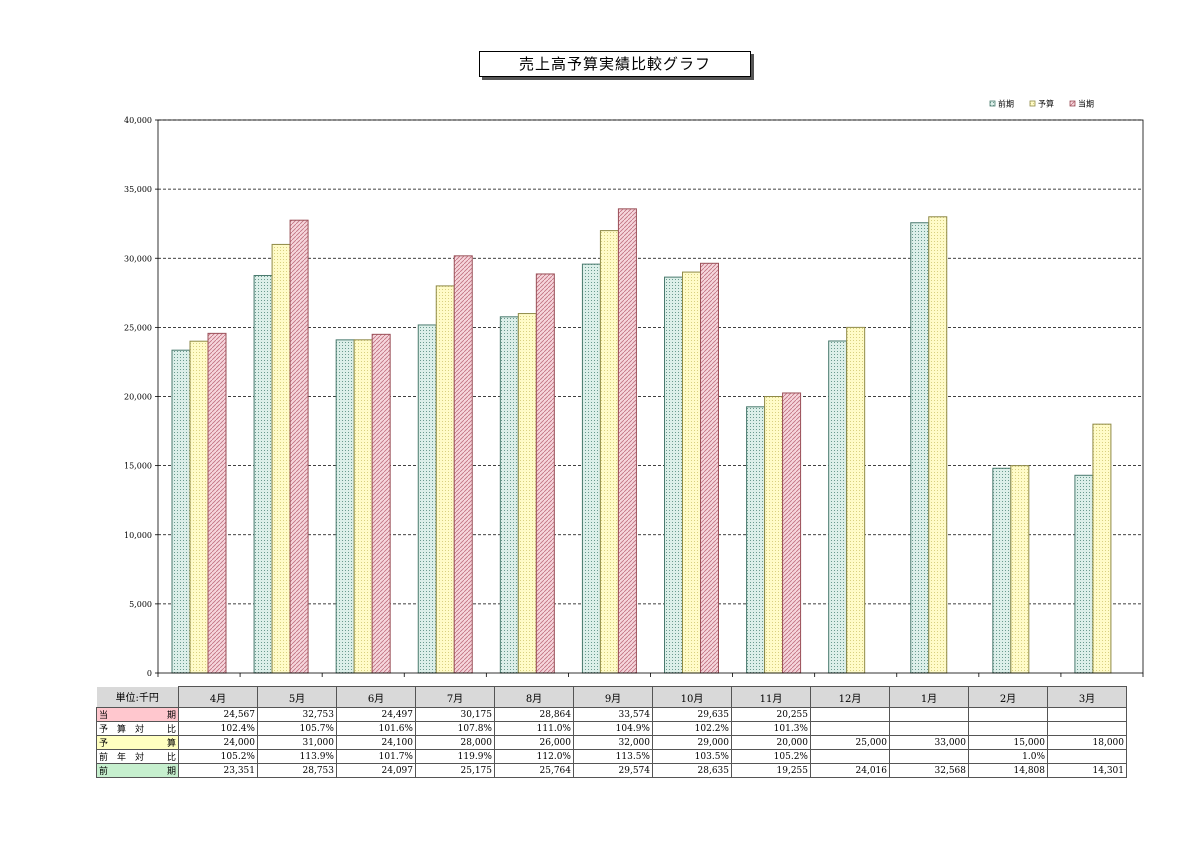 The width and height of the screenshot is (1200, 848). I want to click on table-cell: 101.6%, so click(376, 728).